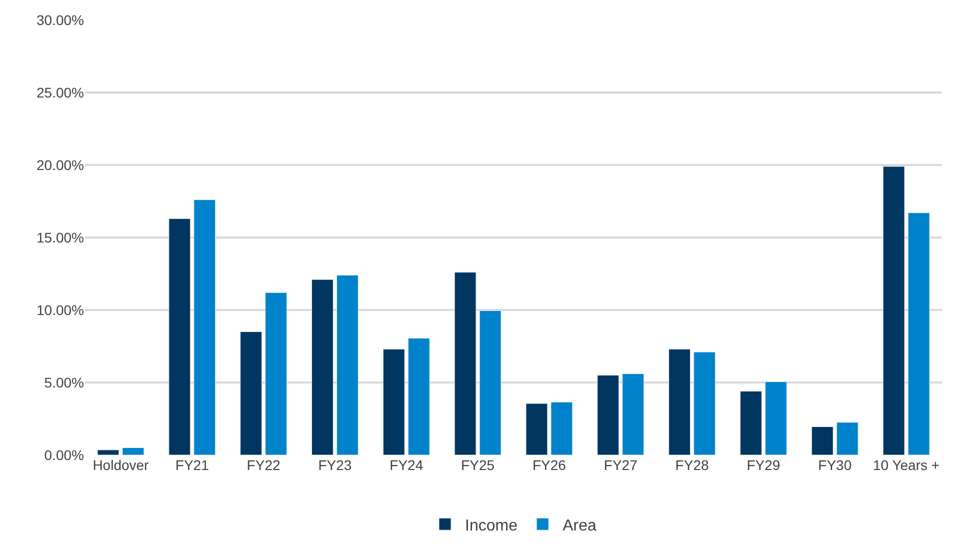 This screenshot has height=553, width=957. I want to click on x-tick-label: FY21, so click(192, 465).